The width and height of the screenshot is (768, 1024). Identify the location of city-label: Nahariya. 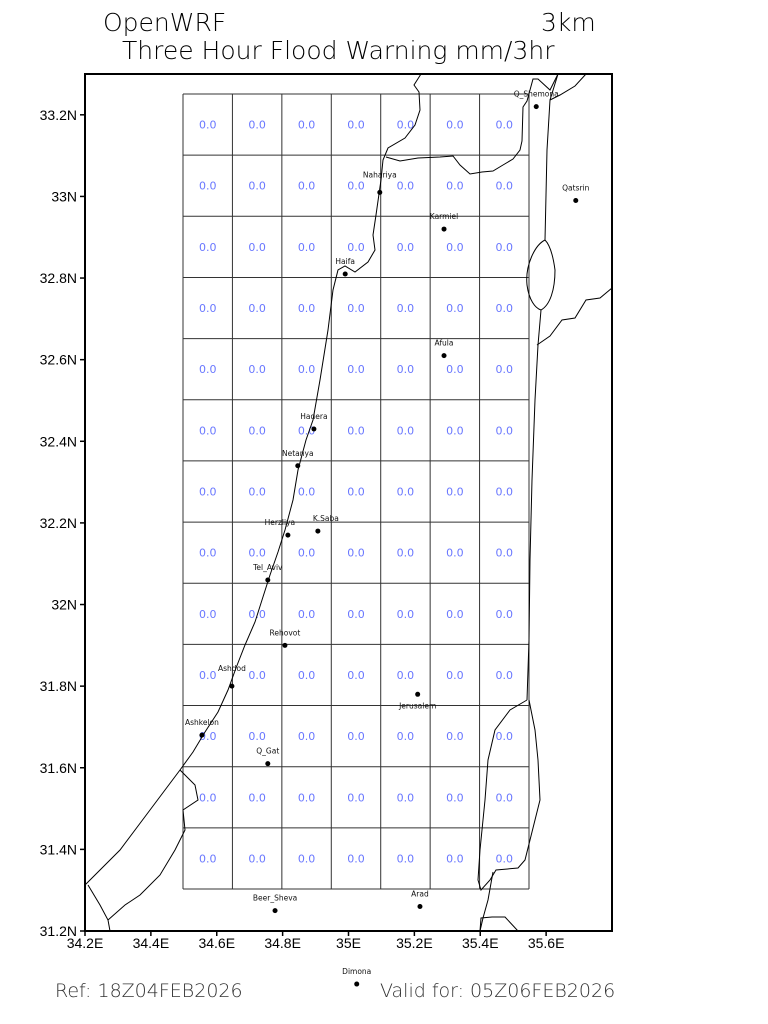
(380, 174).